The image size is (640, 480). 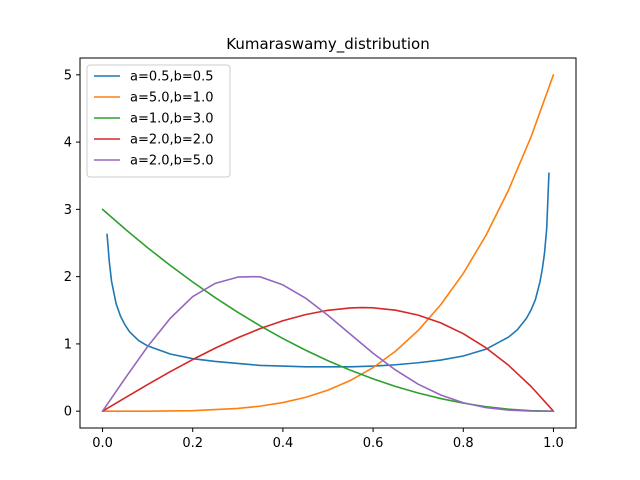 I want to click on legend-label-3: a=2.0,b=2.0, so click(x=171, y=140).